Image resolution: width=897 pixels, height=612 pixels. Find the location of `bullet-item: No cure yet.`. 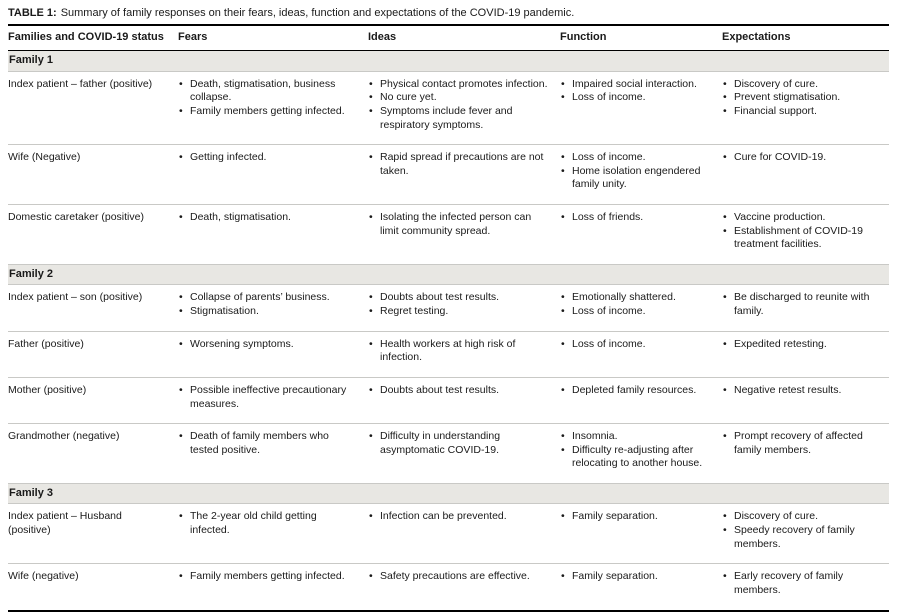

bullet-item: No cure yet. is located at coordinates (458, 98).